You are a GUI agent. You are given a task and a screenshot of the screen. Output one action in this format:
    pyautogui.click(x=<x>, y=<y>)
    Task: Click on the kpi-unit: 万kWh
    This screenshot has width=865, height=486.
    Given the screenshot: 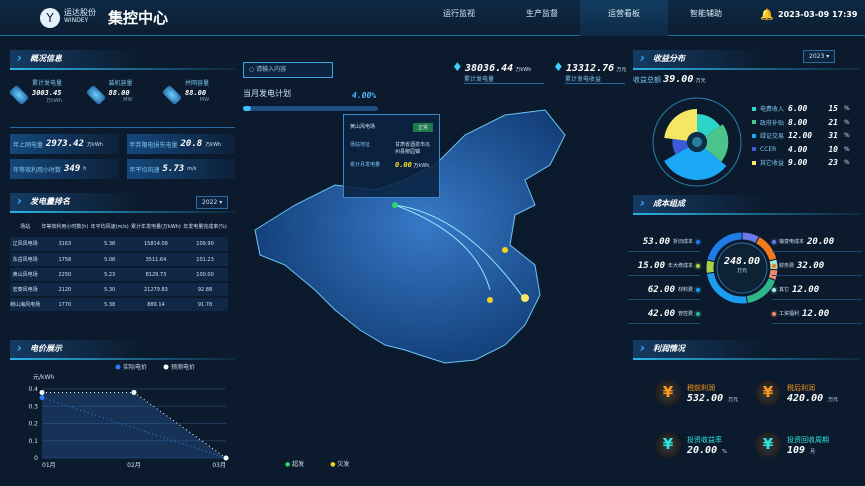 What is the action you would take?
    pyautogui.click(x=213, y=144)
    